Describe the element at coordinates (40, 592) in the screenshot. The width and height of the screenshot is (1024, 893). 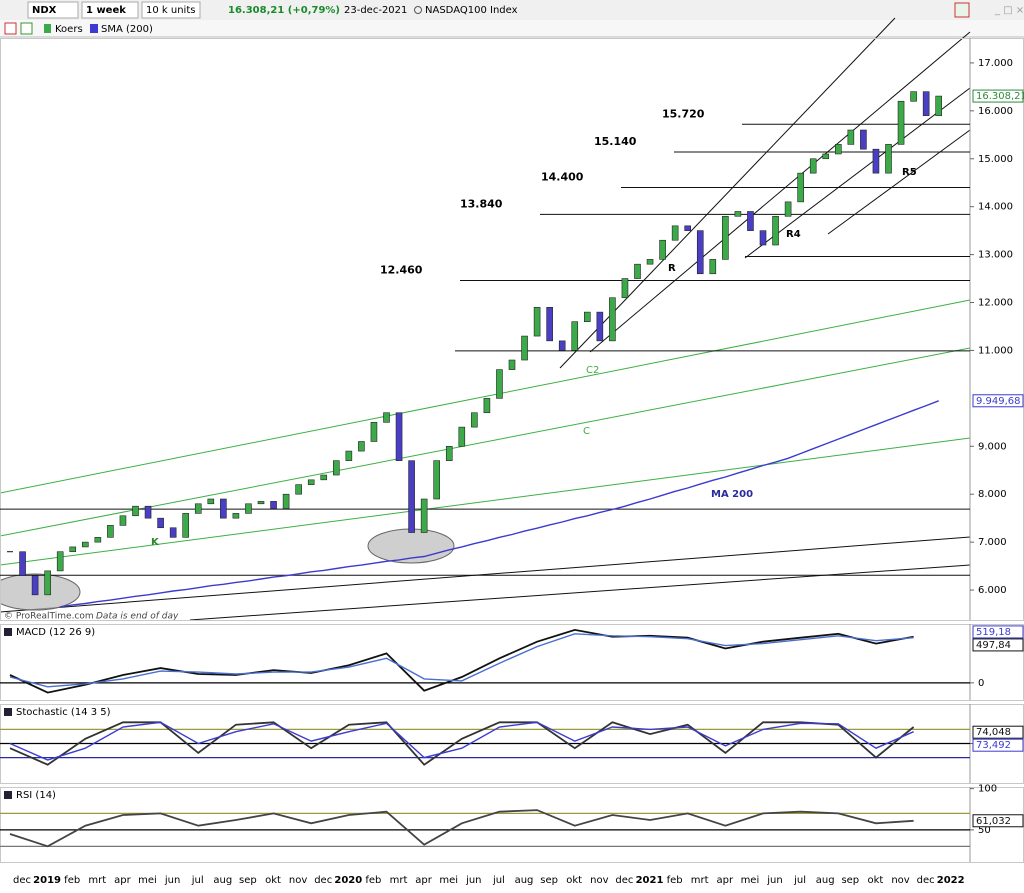
I see `highlight-ellipse` at that location.